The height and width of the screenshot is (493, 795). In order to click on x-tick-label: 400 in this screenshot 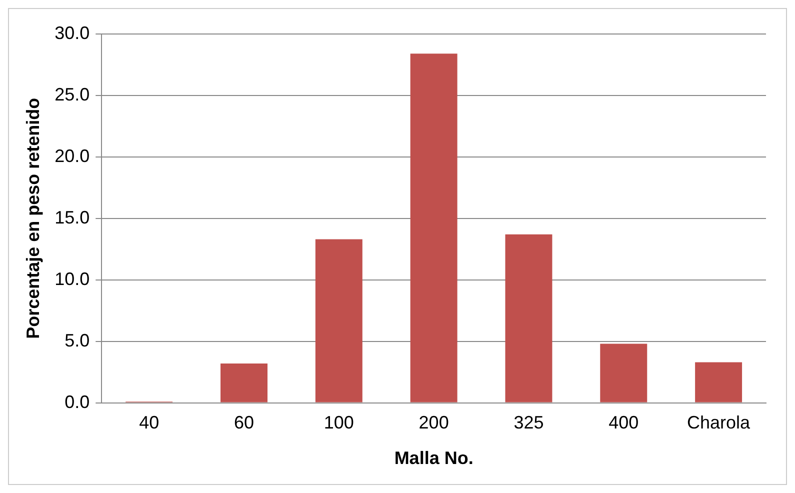, I will do `click(623, 422)`.